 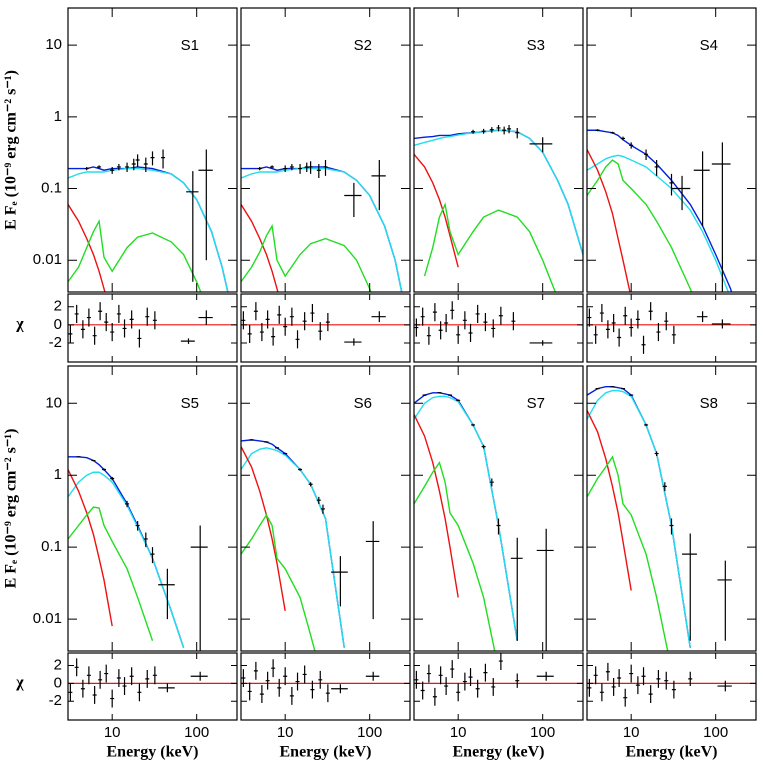 I want to click on y-axis-label: E Fₑ (10⁻⁹ erg cm⁻² s⁻¹), so click(x=11, y=509).